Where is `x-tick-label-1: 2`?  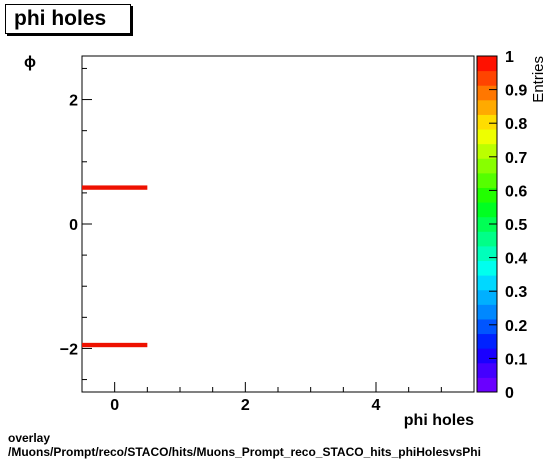 x-tick-label-1: 2 is located at coordinates (245, 405).